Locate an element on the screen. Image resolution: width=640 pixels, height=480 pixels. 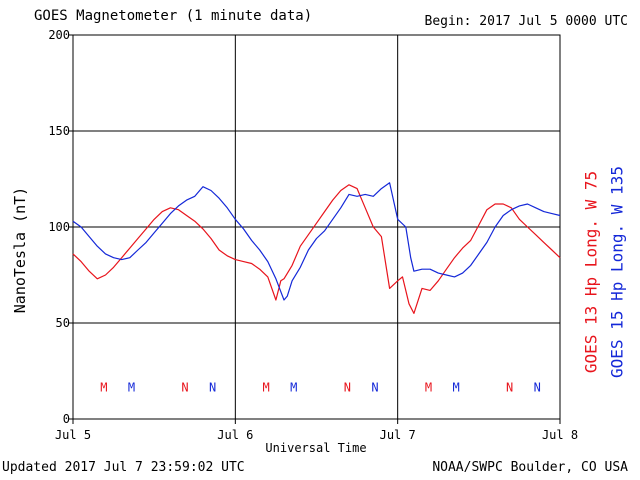
x-axis-label: Universal Time is located at coordinates (316, 448).